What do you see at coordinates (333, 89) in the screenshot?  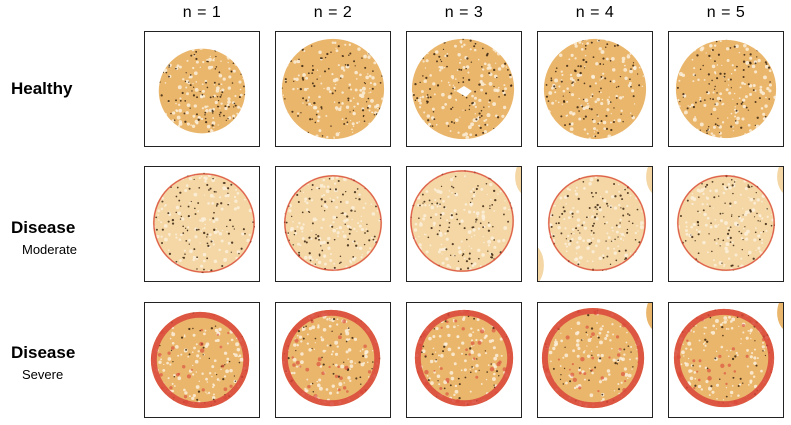 I see `tissue-image-healthy-n2` at bounding box center [333, 89].